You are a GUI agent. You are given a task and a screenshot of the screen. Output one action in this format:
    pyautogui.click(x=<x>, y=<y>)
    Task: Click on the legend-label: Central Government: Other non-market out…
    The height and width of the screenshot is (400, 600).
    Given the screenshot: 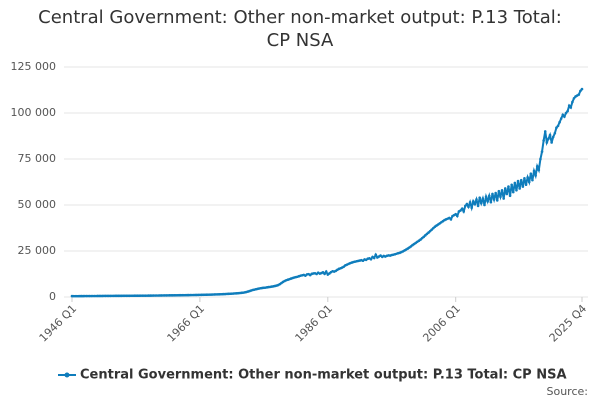 What is the action you would take?
    pyautogui.click(x=323, y=375)
    